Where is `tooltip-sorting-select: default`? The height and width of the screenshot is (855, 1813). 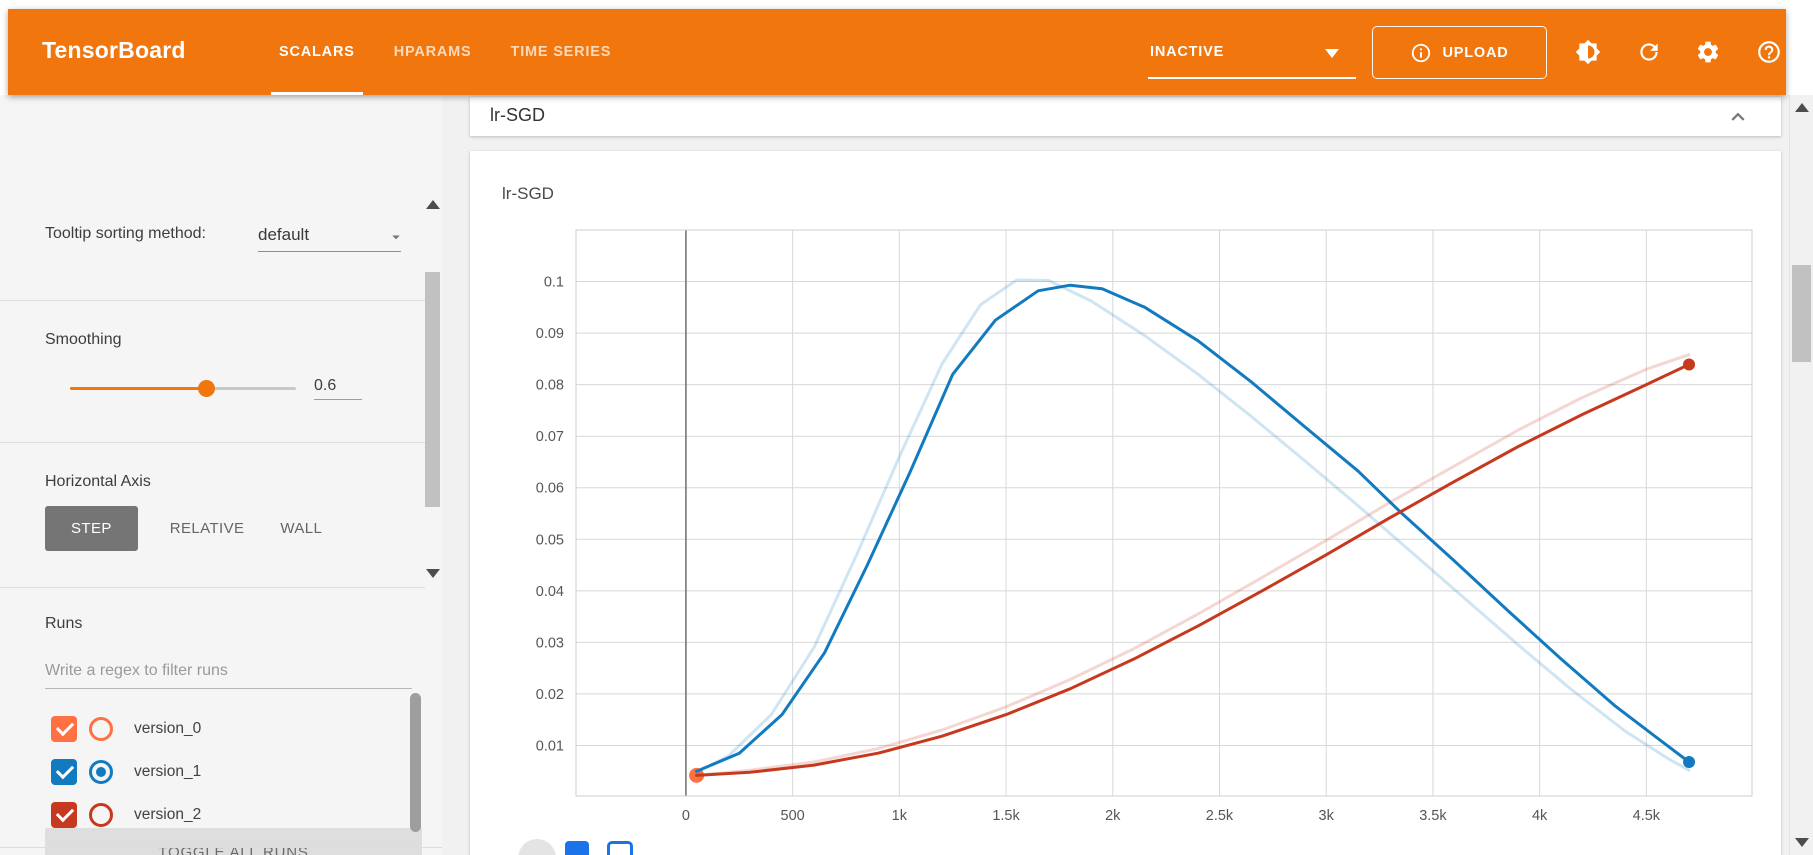 tooltip-sorting-select: default is located at coordinates (329, 238).